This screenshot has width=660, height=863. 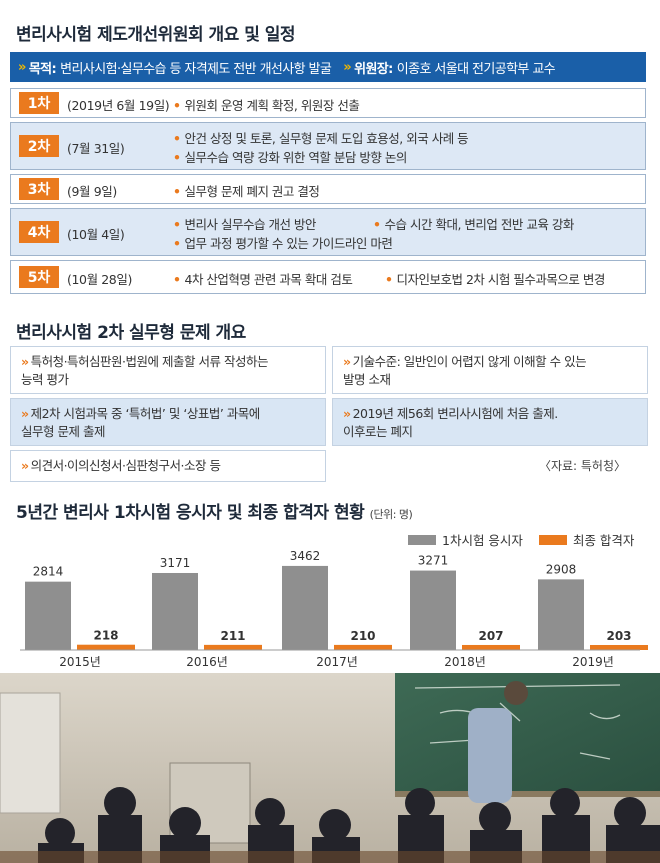 I want to click on purpose-label: 목적:, so click(x=42, y=69).